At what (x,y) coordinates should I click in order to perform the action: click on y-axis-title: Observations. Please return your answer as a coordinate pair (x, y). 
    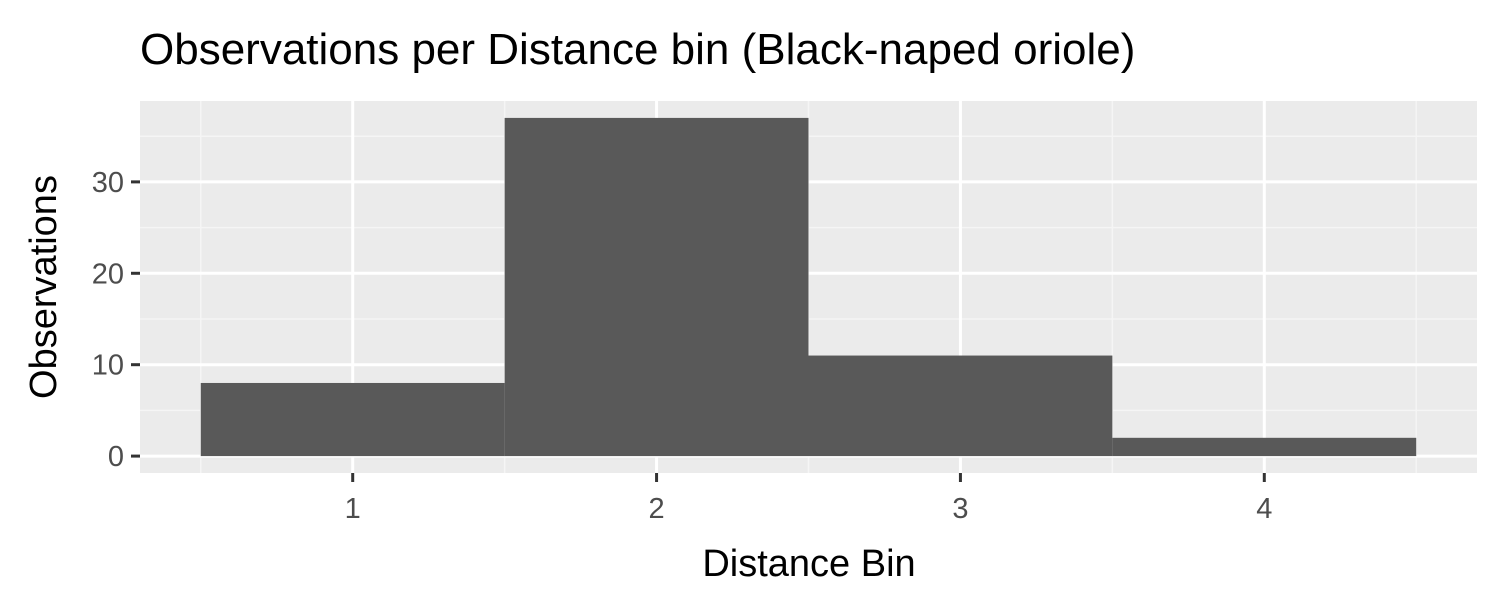
    Looking at the image, I should click on (44, 287).